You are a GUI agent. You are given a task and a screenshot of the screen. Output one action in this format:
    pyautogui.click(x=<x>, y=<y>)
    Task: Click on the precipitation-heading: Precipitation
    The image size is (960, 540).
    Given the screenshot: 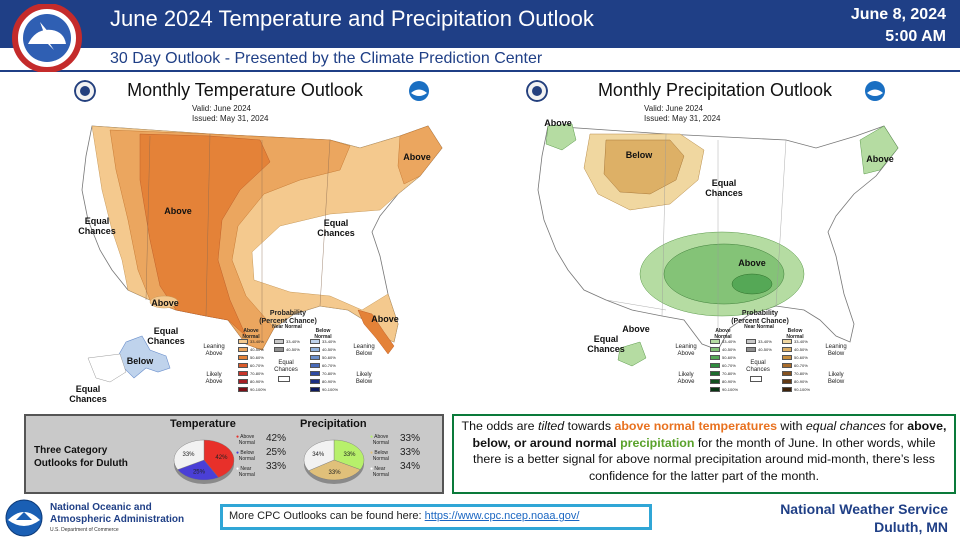 What is the action you would take?
    pyautogui.click(x=333, y=424)
    